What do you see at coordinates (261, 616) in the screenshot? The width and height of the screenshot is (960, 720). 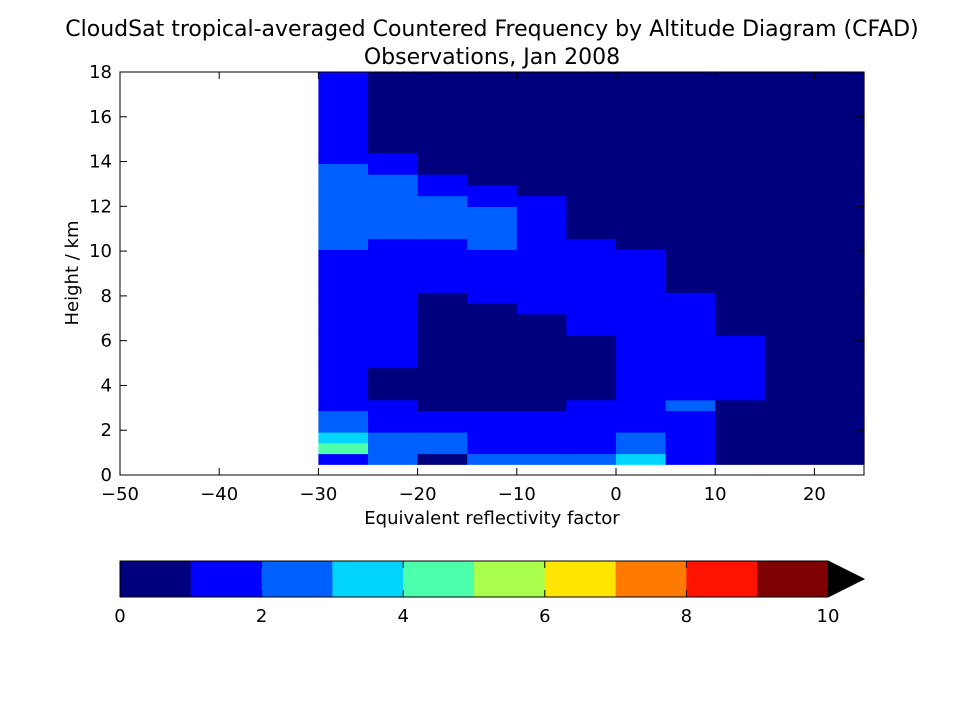 I see `colorbar-tick-label: 2` at bounding box center [261, 616].